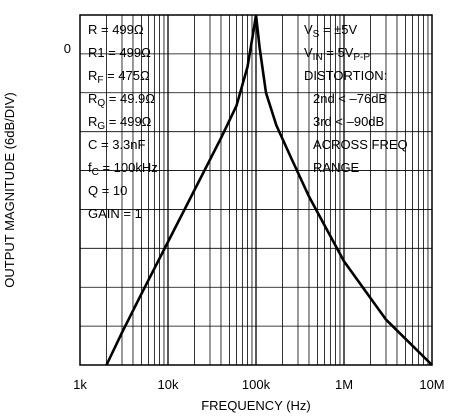  What do you see at coordinates (348, 121) in the screenshot?
I see `annotation-3rd: 3rd < –90dB` at bounding box center [348, 121].